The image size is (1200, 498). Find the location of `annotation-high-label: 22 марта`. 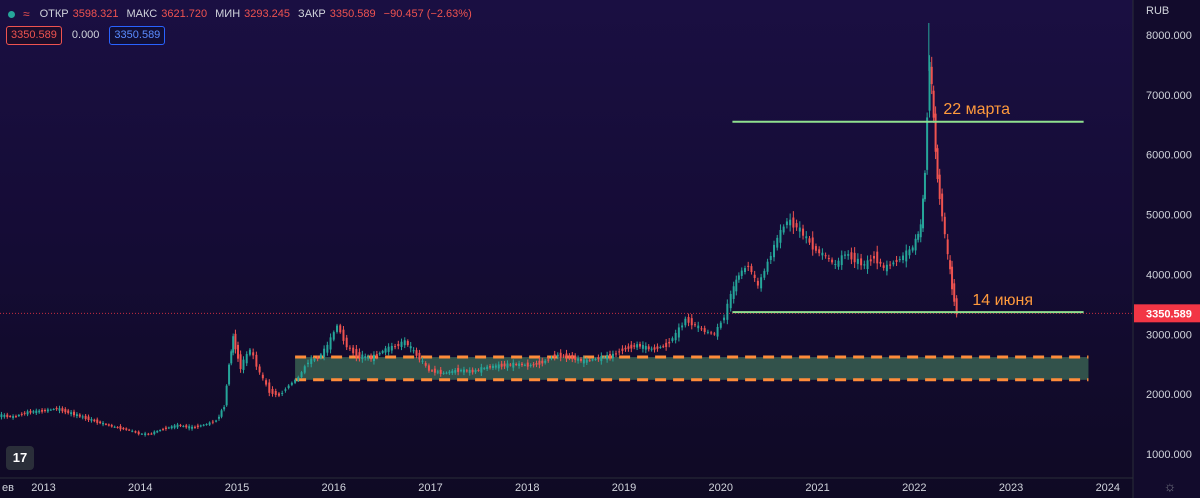

annotation-high-label: 22 марта is located at coordinates (976, 109).